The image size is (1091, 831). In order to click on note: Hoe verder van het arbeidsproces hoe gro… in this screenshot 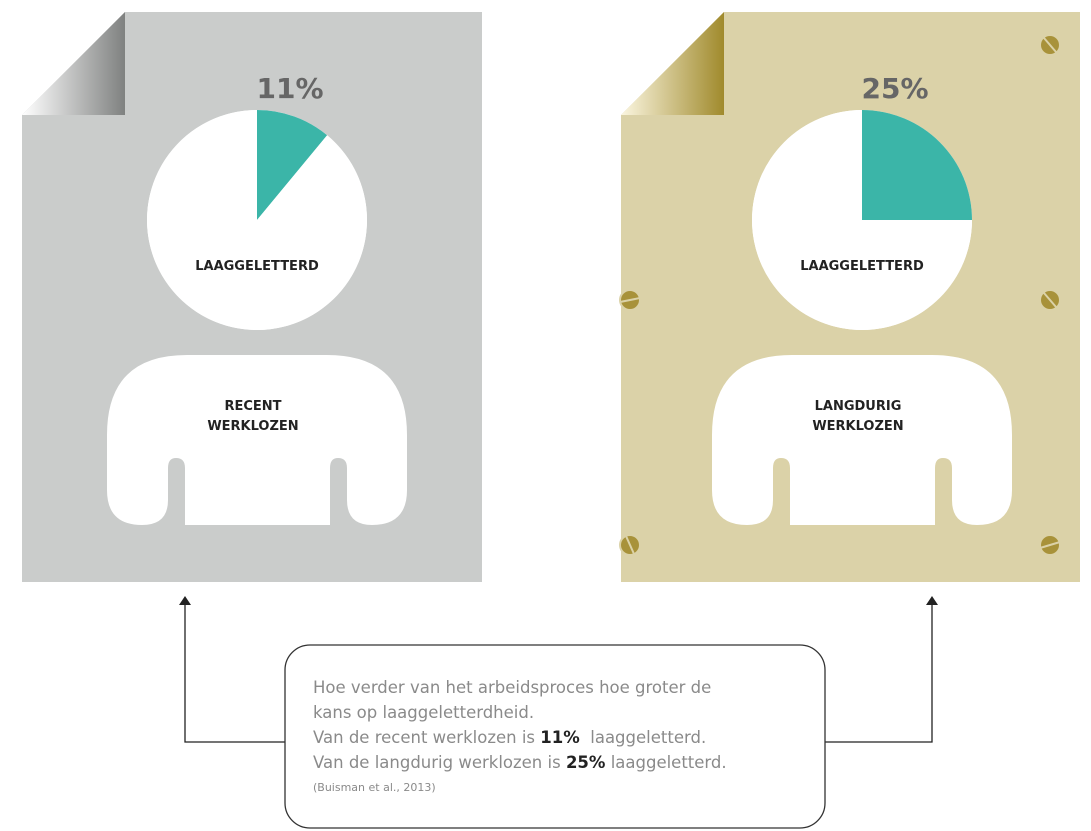, I will do `click(520, 736)`.